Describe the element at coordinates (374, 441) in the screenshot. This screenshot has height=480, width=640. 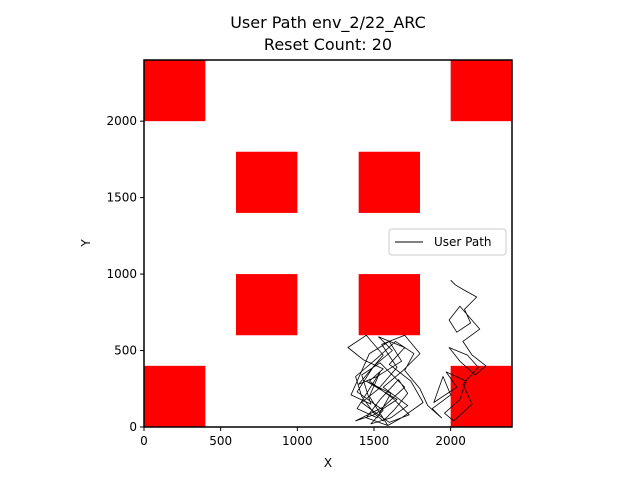
I see `x-tick-label-1500: 1500` at that location.